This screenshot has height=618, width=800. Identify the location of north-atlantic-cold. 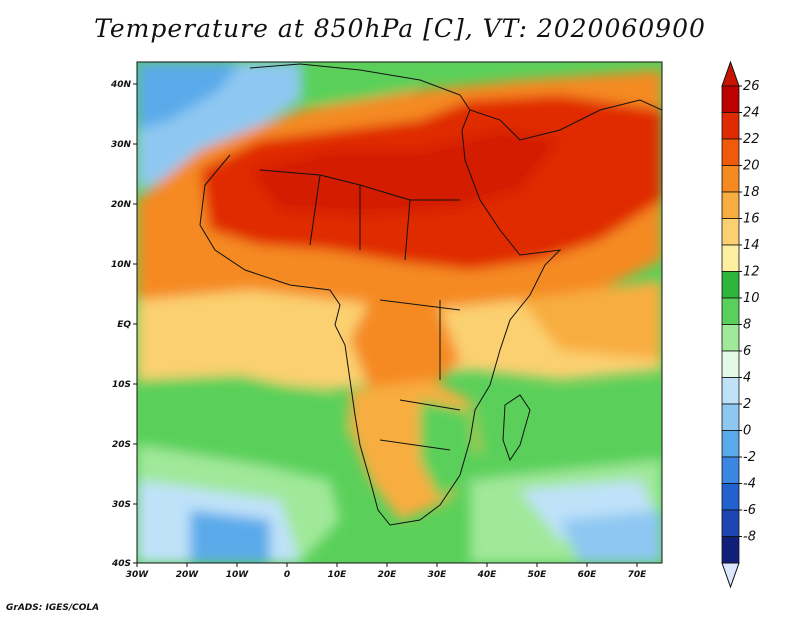
(188, 96).